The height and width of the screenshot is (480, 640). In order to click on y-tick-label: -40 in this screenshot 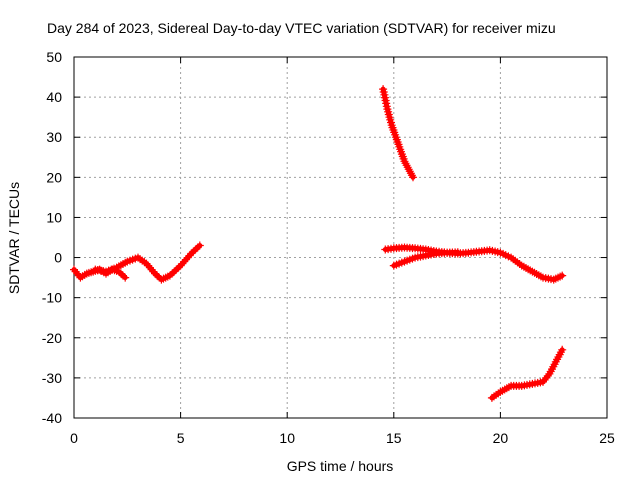, I will do `click(52, 418)`.